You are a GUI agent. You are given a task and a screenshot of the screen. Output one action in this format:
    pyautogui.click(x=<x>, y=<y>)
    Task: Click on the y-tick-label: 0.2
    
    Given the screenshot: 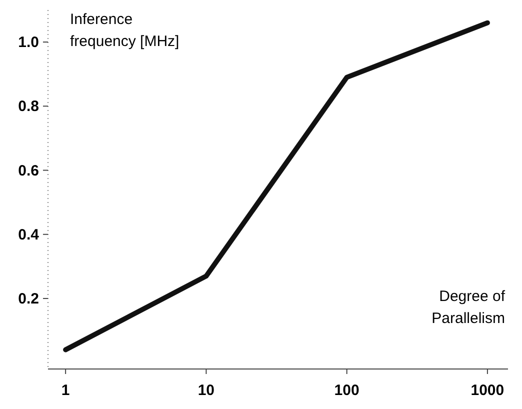 What is the action you would take?
    pyautogui.click(x=28, y=299)
    